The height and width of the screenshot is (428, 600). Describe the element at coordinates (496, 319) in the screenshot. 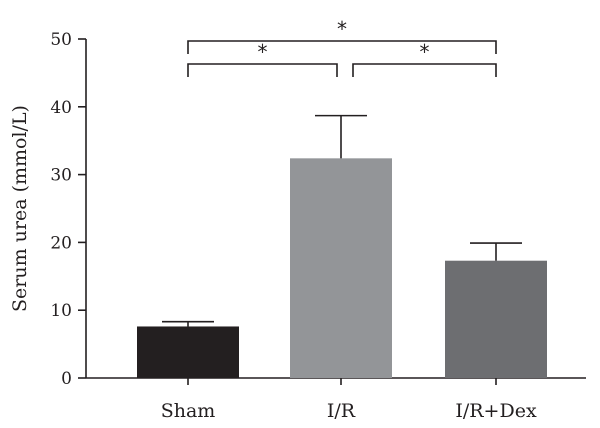

I see `bar-i-r-dex` at that location.